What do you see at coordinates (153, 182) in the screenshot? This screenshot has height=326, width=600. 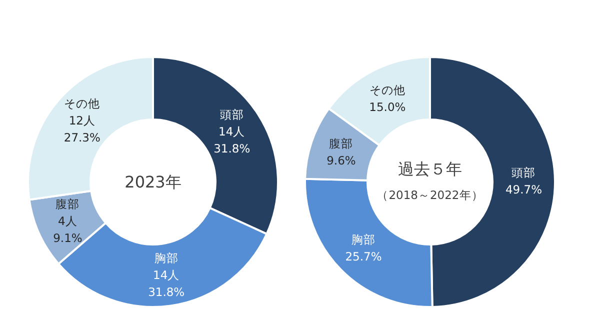 I see `text: 2023年` at bounding box center [153, 182].